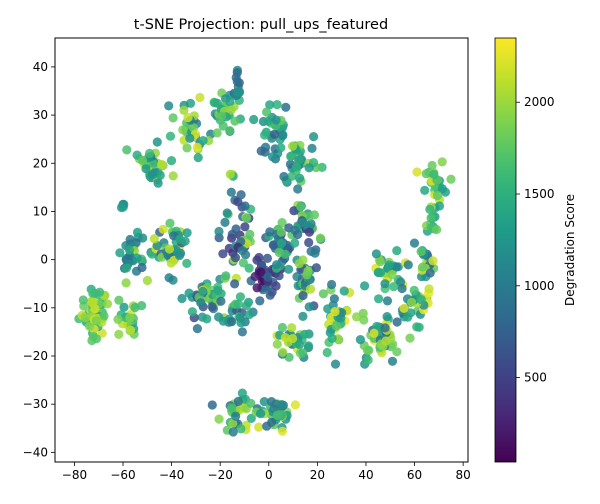 Image resolution: width=600 pixels, height=504 pixels. Describe the element at coordinates (505, 250) in the screenshot. I see `colorbar-gradient` at that location.